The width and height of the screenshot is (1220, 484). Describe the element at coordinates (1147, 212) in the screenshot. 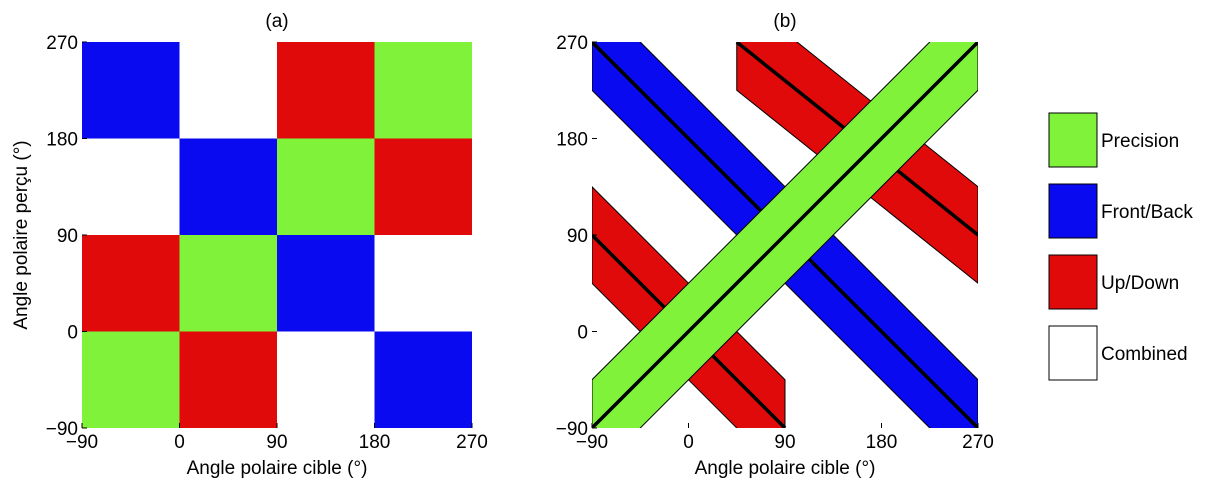

I see `legend-label-frontback: Front/Back` at that location.